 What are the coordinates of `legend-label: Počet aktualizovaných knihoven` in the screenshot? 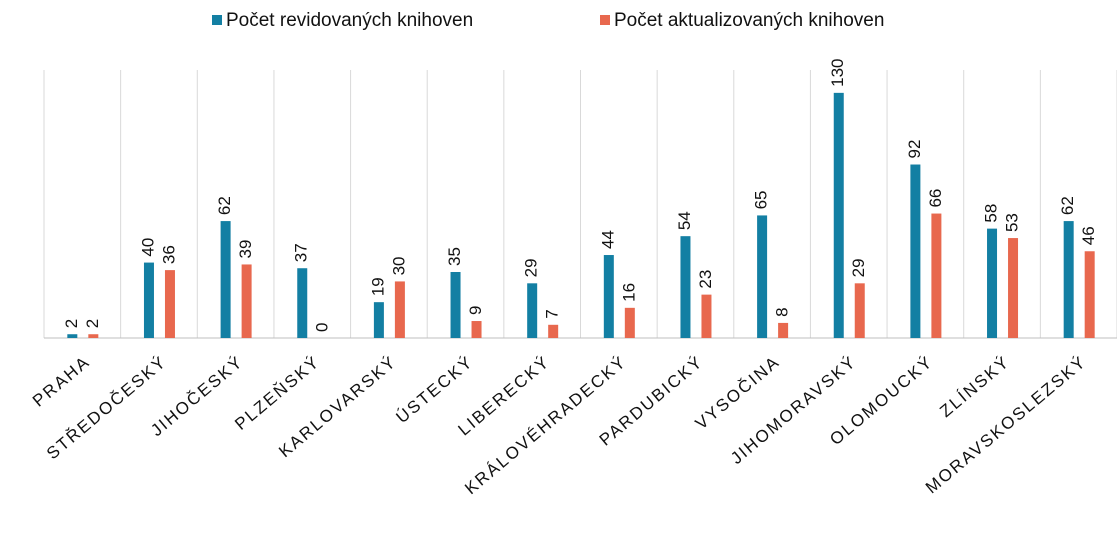 It's located at (749, 20).